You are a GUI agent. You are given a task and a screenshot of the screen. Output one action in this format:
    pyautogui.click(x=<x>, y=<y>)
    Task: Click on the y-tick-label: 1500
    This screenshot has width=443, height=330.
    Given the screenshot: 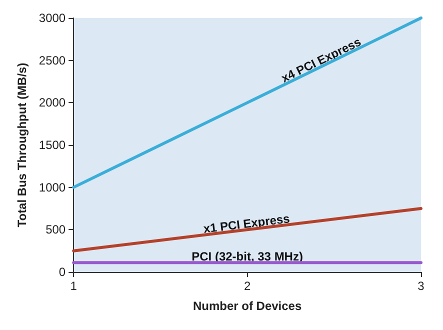 What is the action you would take?
    pyautogui.click(x=52, y=145)
    